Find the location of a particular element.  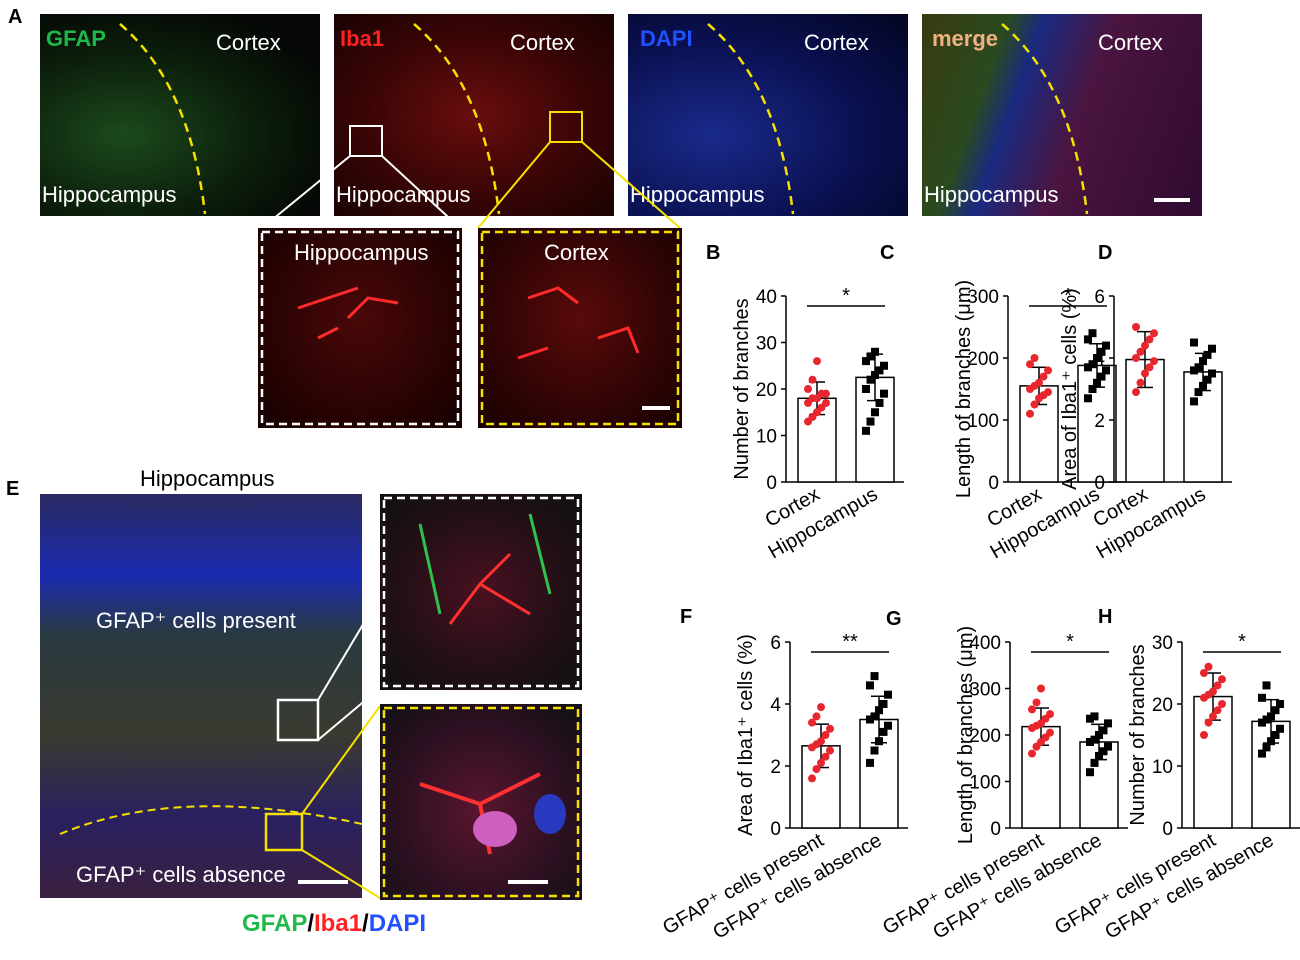

y-tick-label: 300 is located at coordinates (983, 297).